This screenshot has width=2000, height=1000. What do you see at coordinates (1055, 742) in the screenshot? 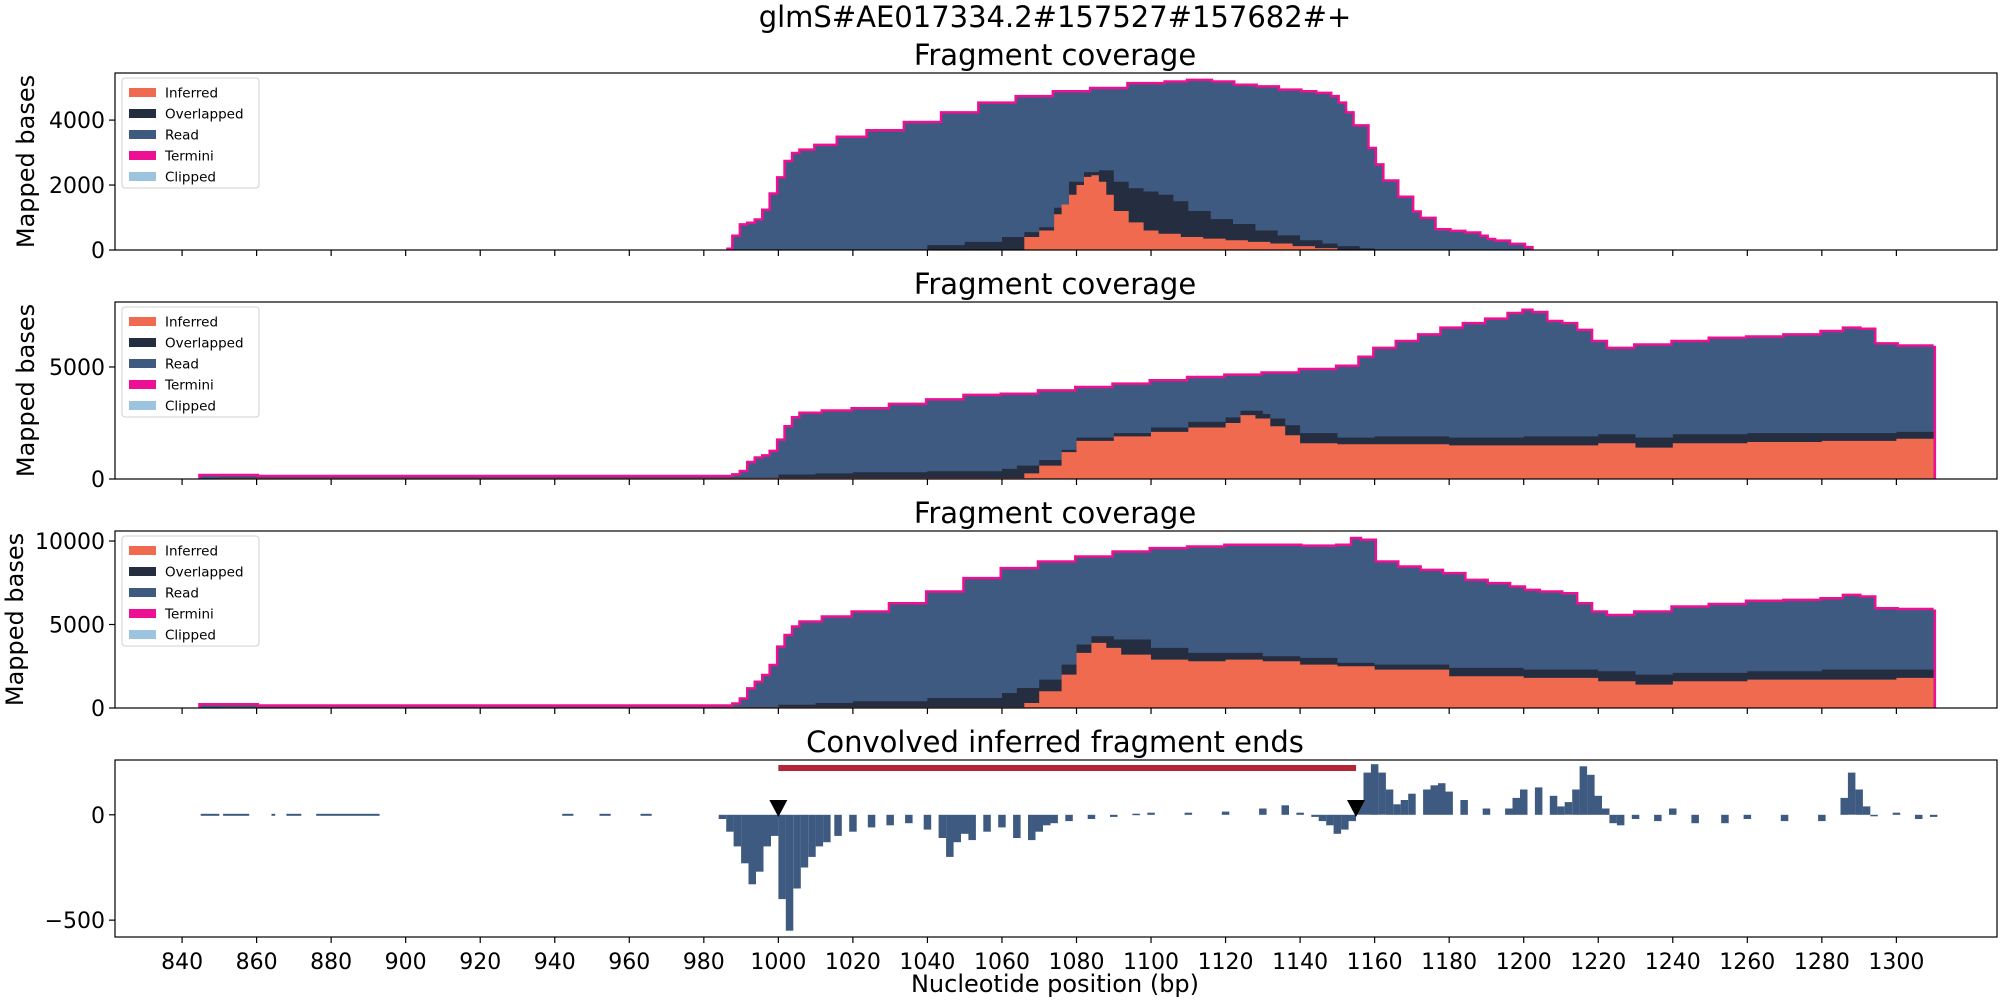
I see `panel-title: Convolved inferred fragment ends` at bounding box center [1055, 742].